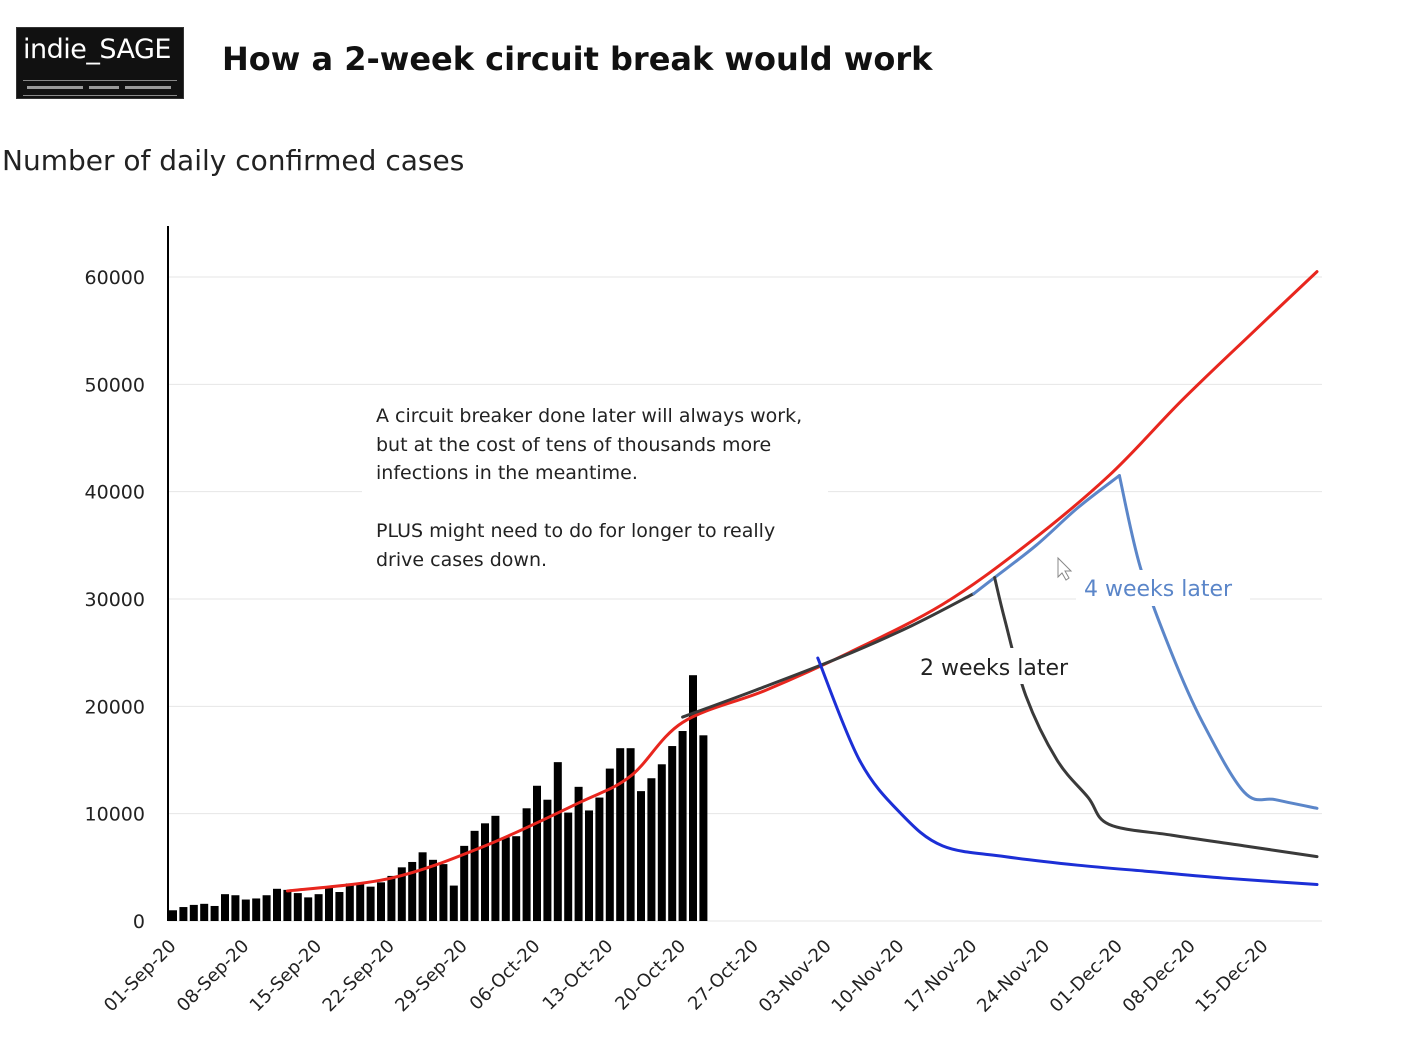  What do you see at coordinates (115, 815) in the screenshot?
I see `y-tick-label: 10000` at bounding box center [115, 815].